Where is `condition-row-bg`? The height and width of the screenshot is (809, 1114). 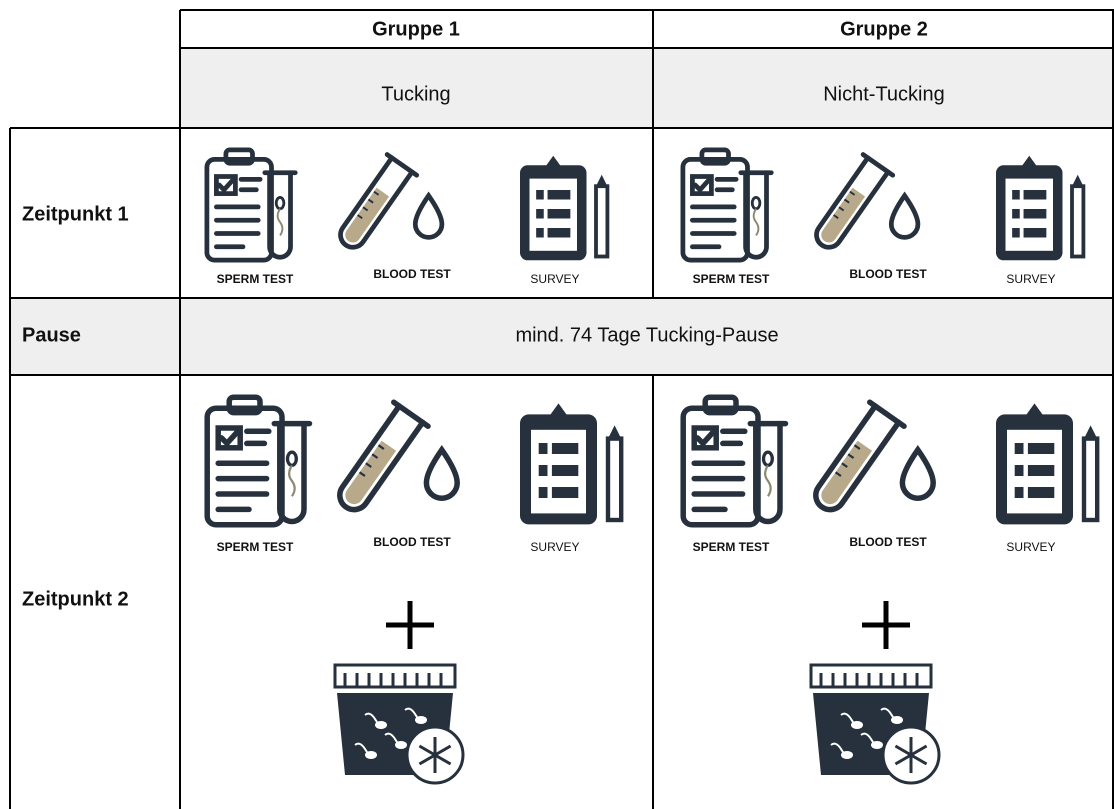 condition-row-bg is located at coordinates (647, 88).